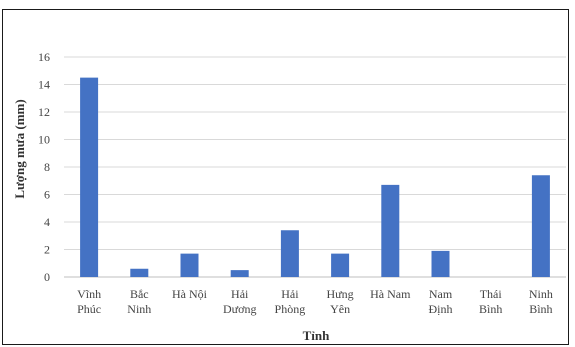 Image resolution: width=575 pixels, height=347 pixels. What do you see at coordinates (47, 222) in the screenshot?
I see `y-tick-label: 4` at bounding box center [47, 222].